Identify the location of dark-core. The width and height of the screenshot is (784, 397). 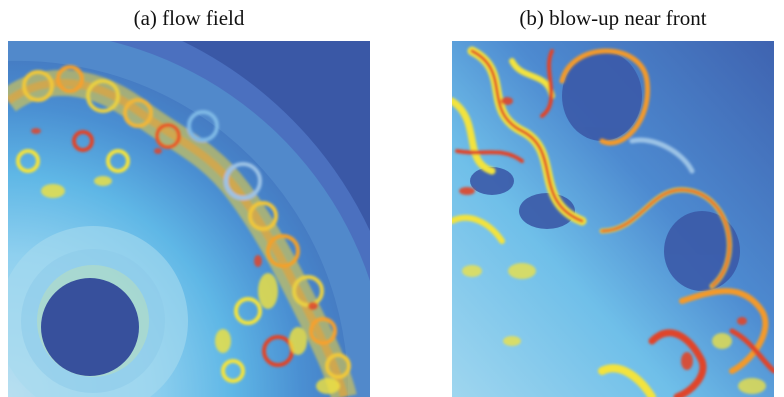
(90, 327).